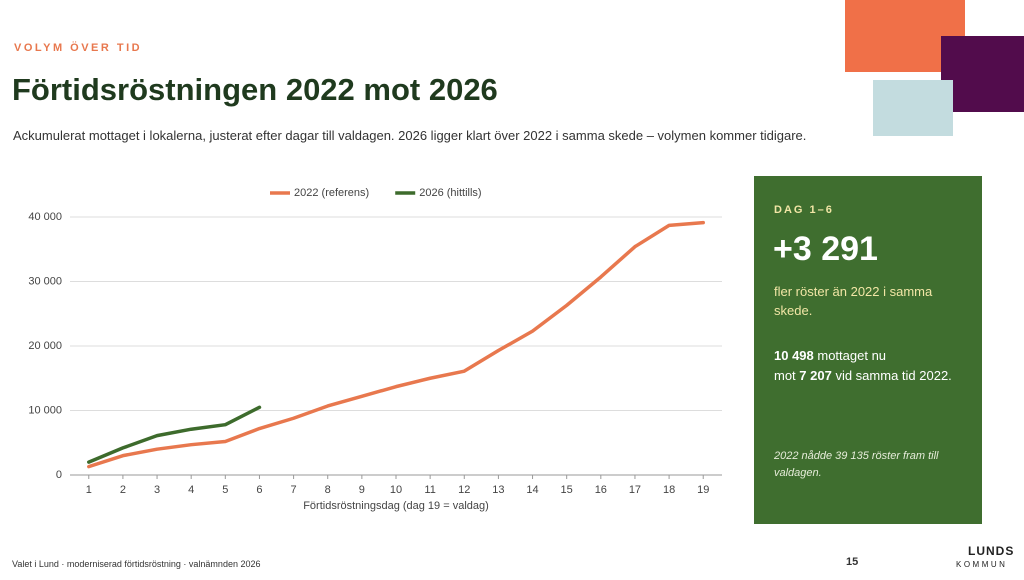  What do you see at coordinates (853, 301) in the screenshot?
I see `card-lead: fler röster än 2022 i samma skede.` at bounding box center [853, 301].